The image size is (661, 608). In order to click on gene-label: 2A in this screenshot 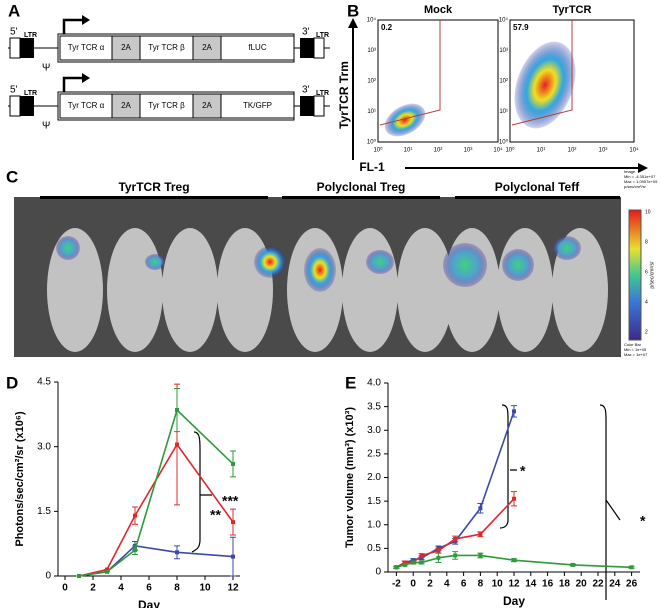, I will do `click(207, 47)`.